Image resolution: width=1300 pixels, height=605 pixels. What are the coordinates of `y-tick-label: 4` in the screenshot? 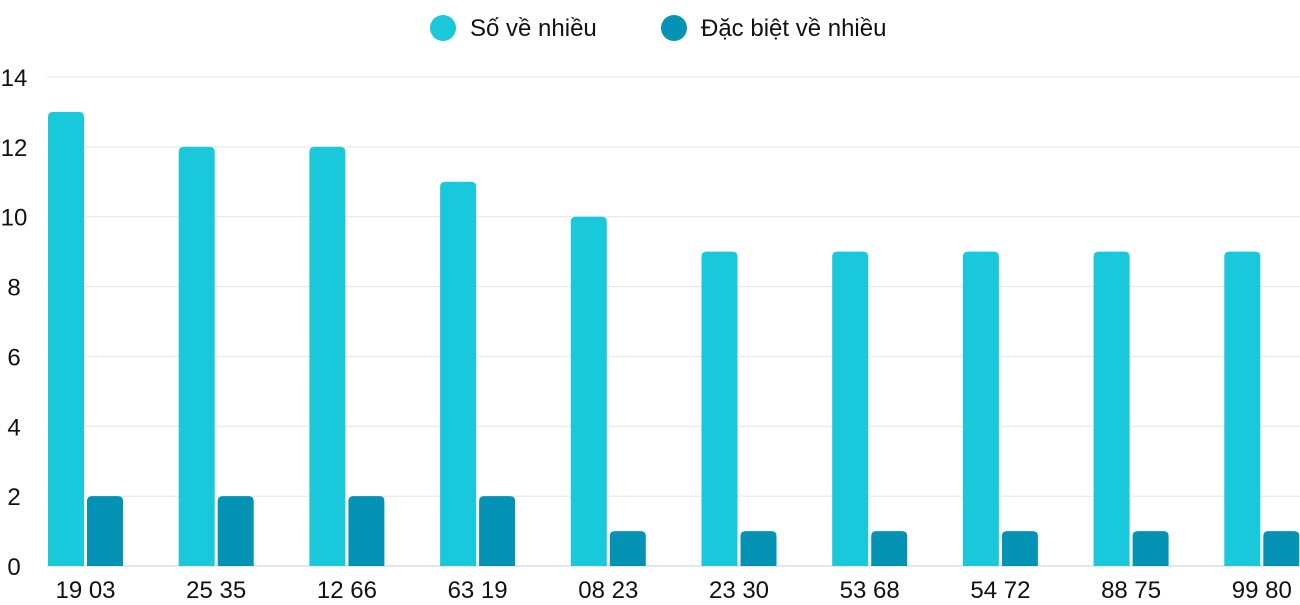 It's located at (13, 427).